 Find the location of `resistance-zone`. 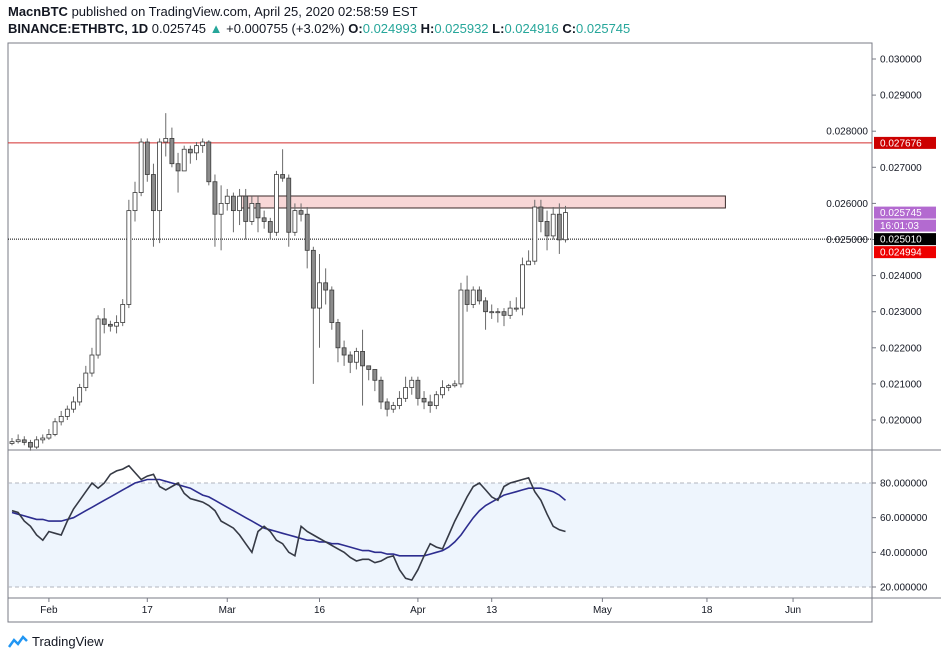

resistance-zone is located at coordinates (482, 202).